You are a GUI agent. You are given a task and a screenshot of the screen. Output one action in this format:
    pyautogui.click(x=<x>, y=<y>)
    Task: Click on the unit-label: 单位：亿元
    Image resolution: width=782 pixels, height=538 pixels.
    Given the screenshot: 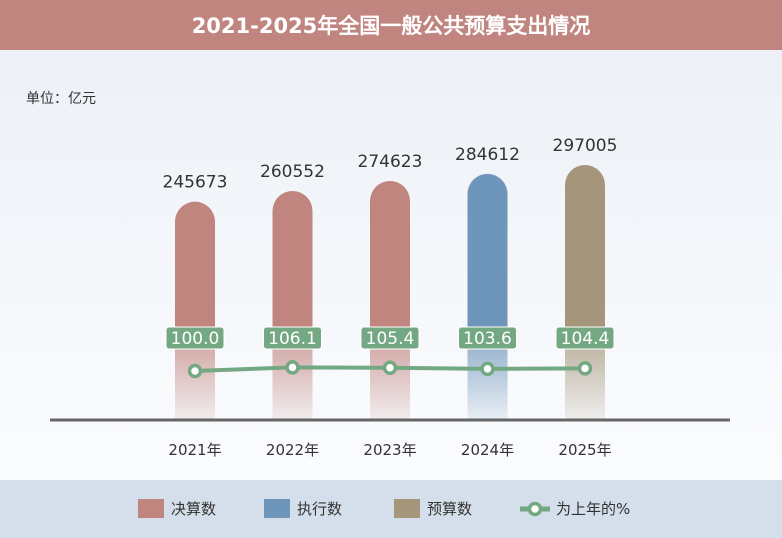 What is the action you would take?
    pyautogui.click(x=61, y=99)
    